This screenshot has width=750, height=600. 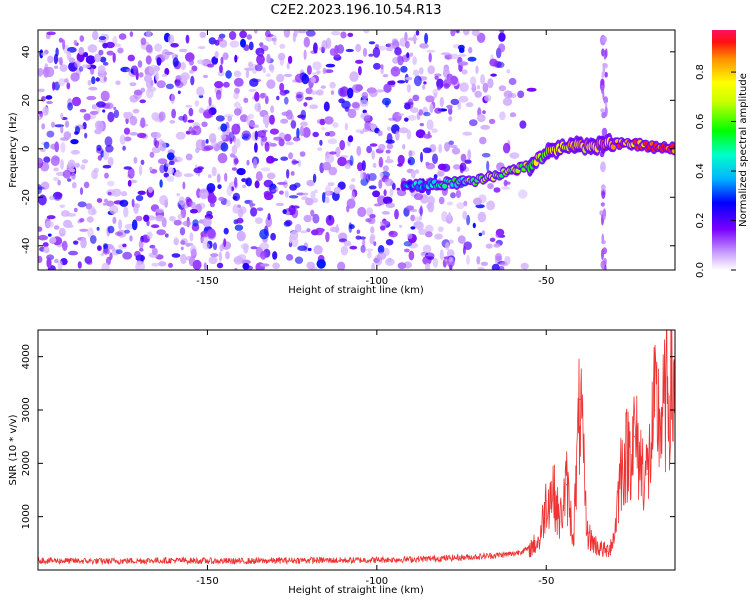 I want to click on spectrogram-track, so click(x=537, y=162).